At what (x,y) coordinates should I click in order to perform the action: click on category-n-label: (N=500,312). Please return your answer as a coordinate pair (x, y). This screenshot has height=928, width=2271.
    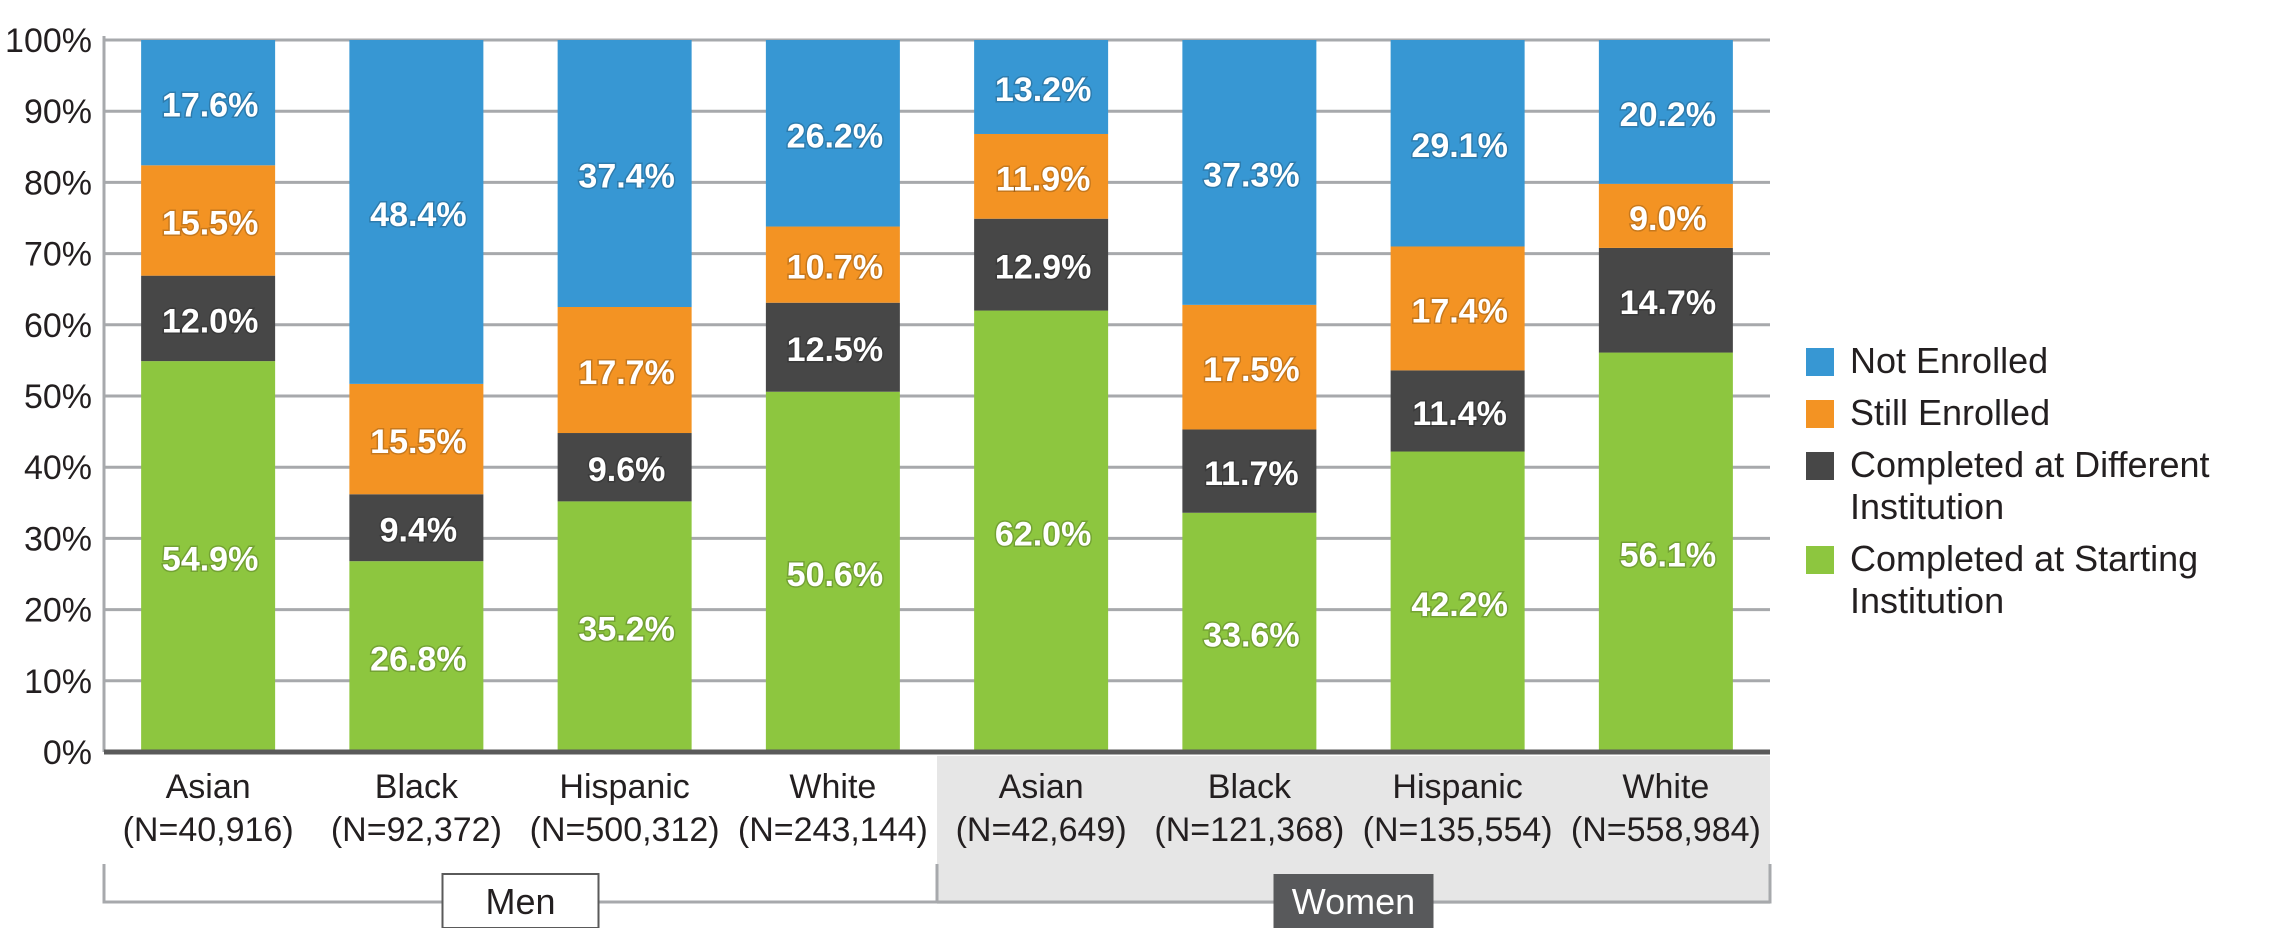
    Looking at the image, I should click on (625, 830).